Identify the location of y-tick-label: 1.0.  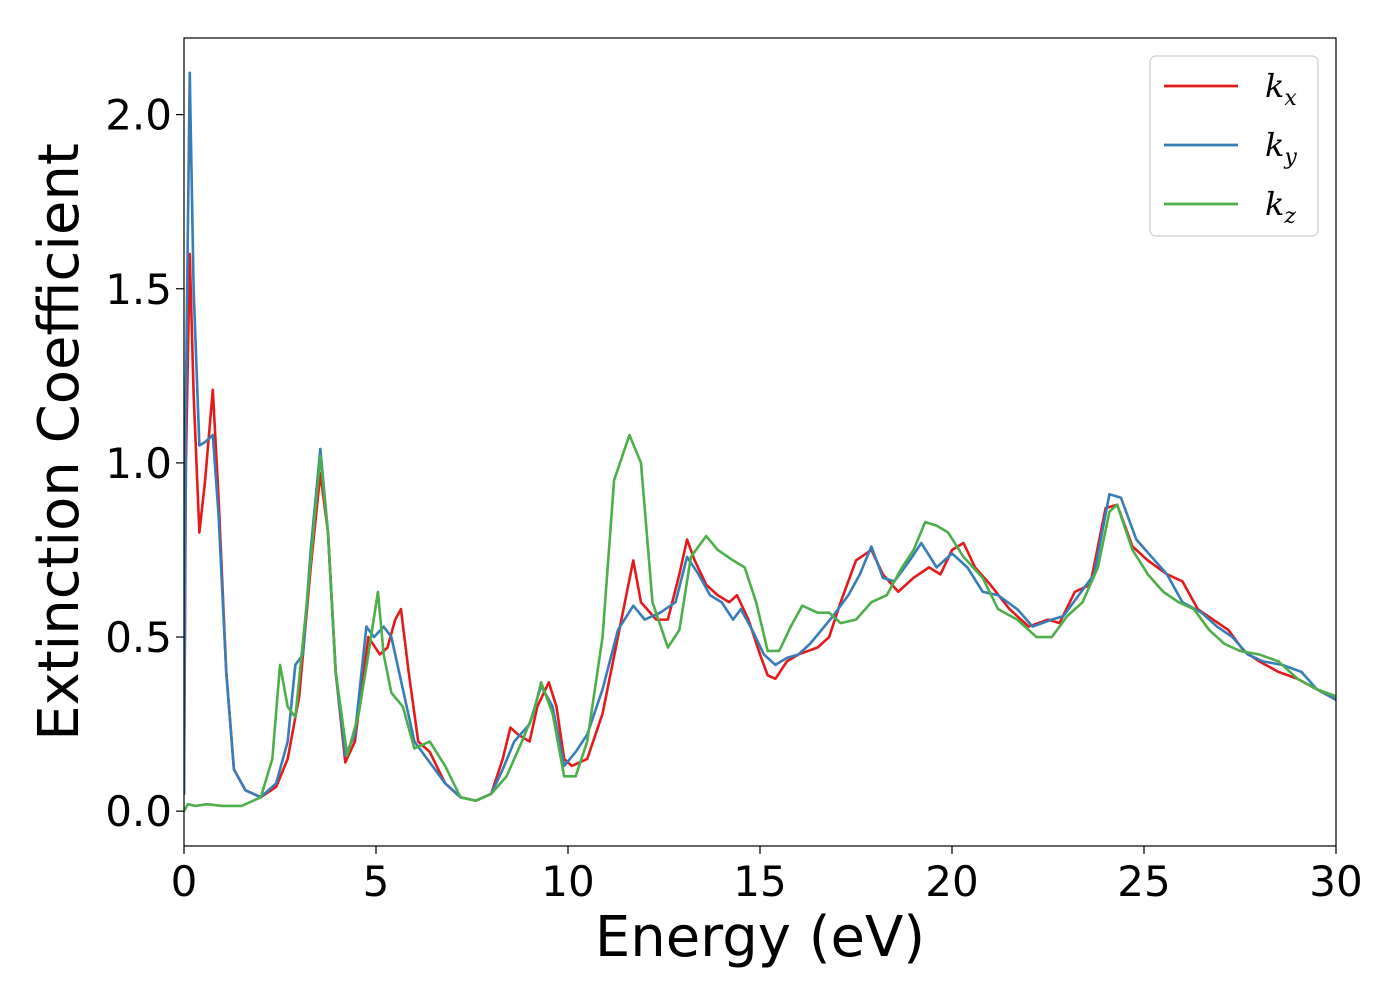
(138, 463).